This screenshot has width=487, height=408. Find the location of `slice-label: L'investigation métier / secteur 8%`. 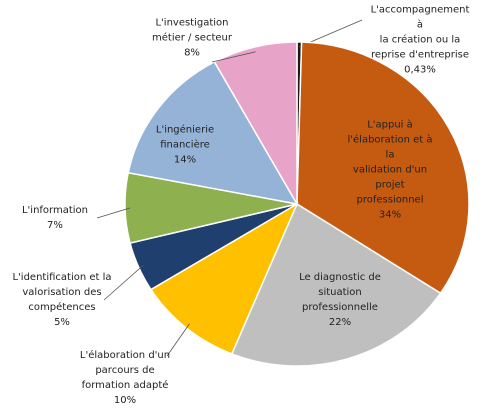

slice-label: L'investigation métier / secteur 8% is located at coordinates (192, 38).